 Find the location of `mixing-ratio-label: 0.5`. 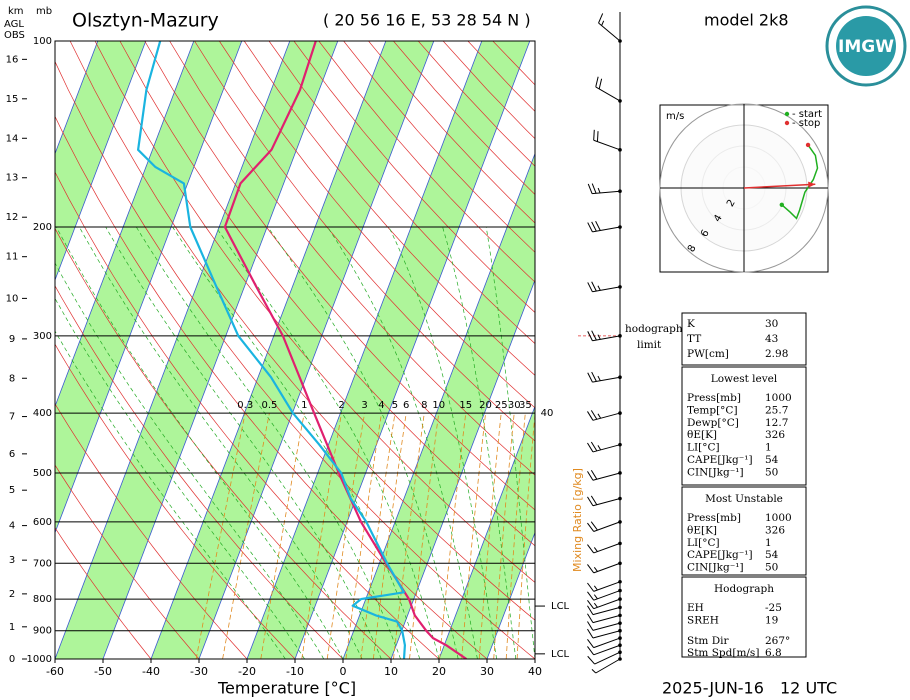

mixing-ratio-label: 0.5 is located at coordinates (269, 405).